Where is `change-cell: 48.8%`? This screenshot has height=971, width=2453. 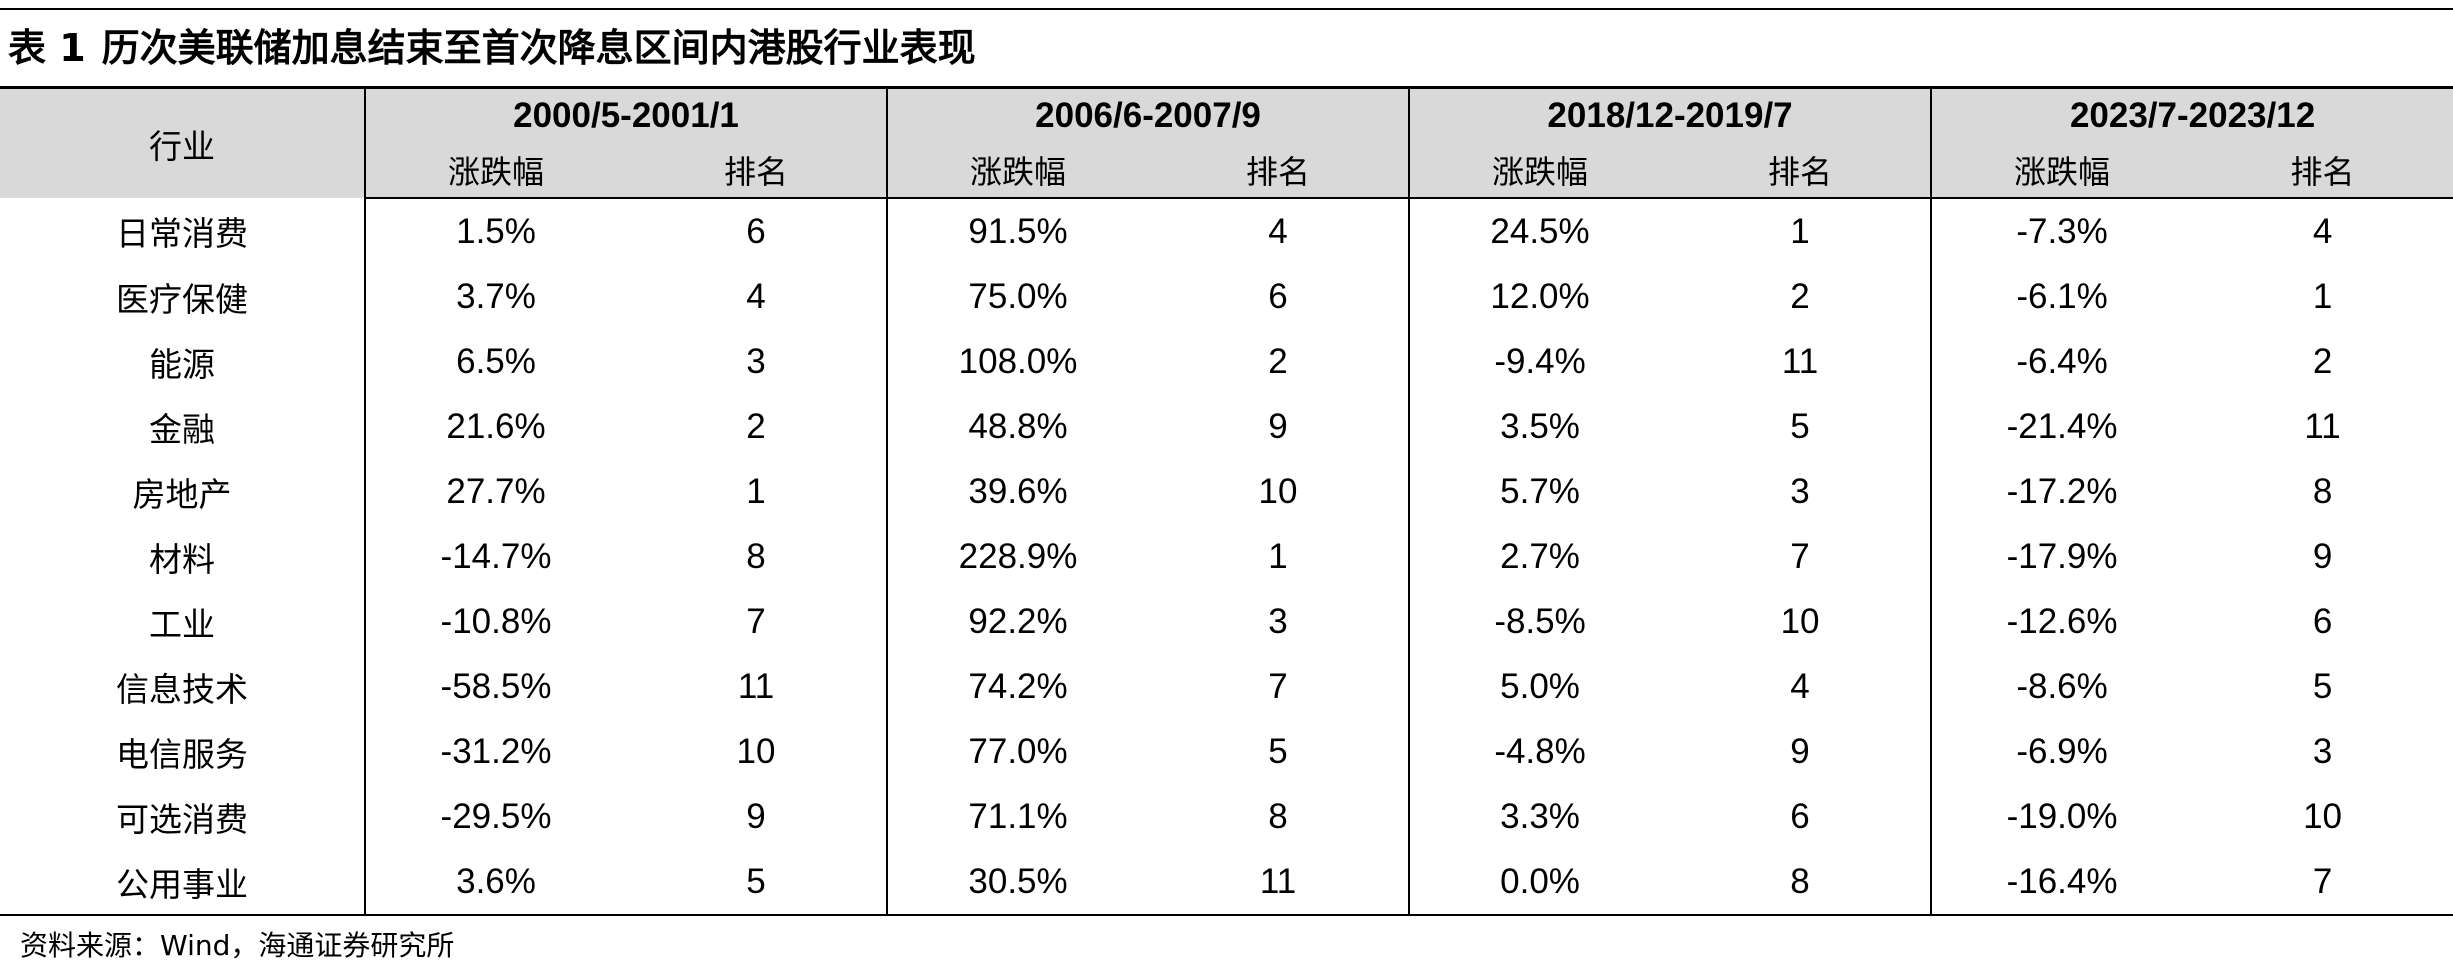
change-cell: 48.8% is located at coordinates (1018, 426).